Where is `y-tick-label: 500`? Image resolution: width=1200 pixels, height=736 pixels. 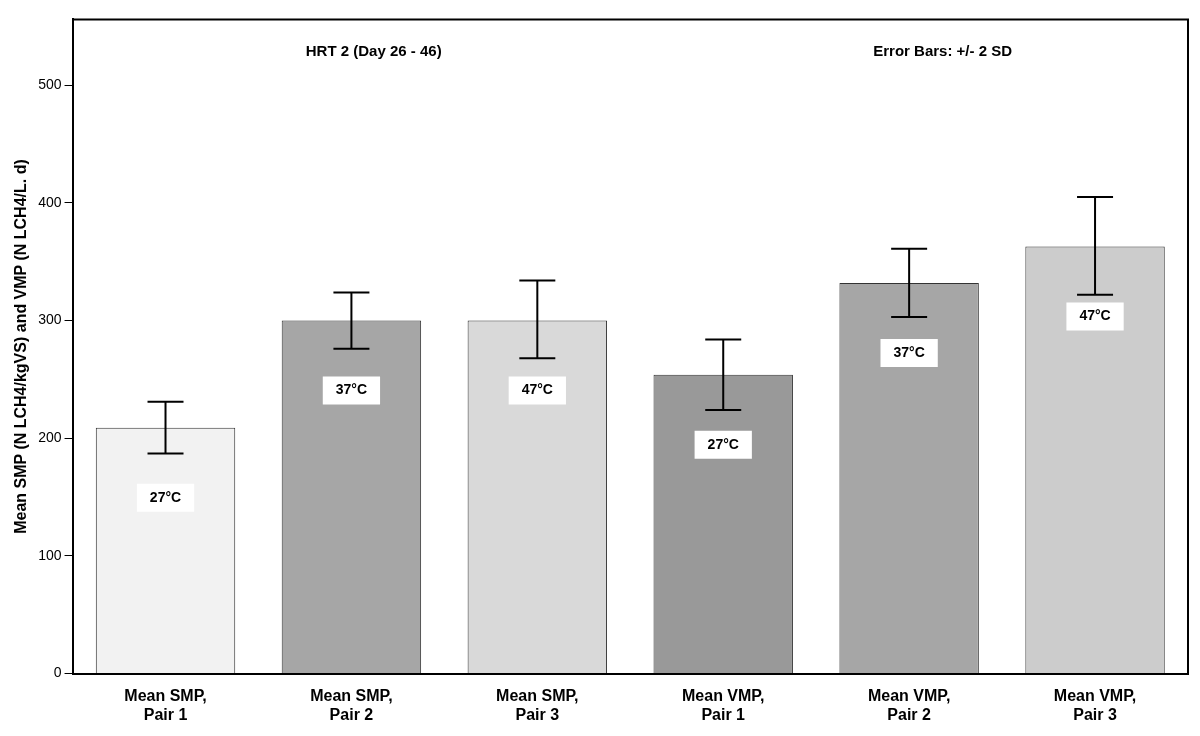
y-tick-label: 500 is located at coordinates (50, 84).